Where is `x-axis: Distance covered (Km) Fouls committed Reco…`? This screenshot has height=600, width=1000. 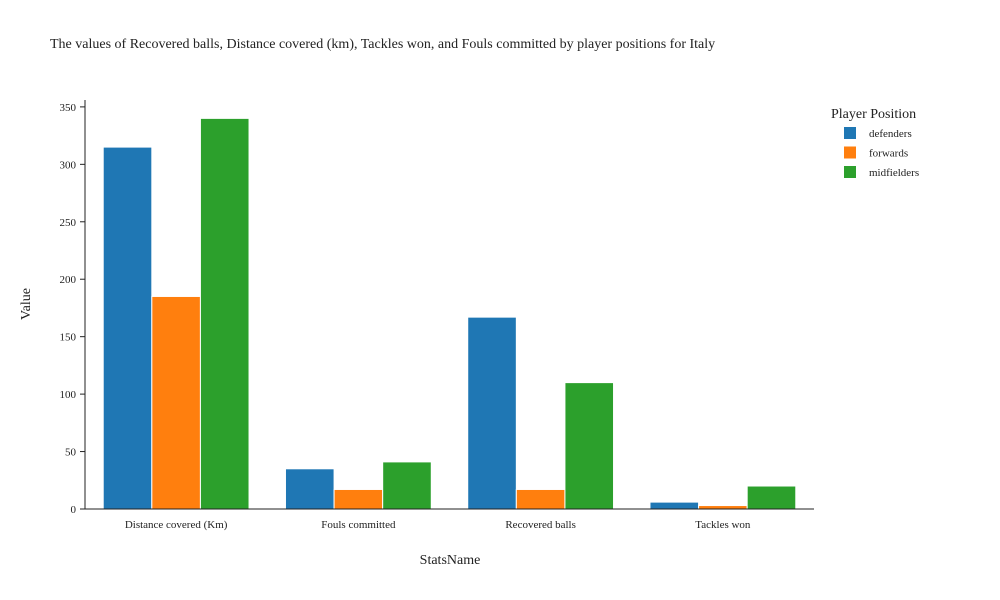
x-axis: Distance covered (Km) Fouls committed Reco… is located at coordinates (449, 519).